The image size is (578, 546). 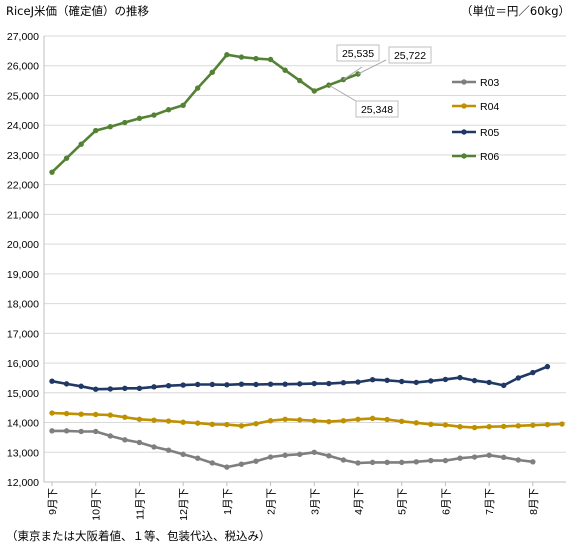 I want to click on series-line-r06, so click(x=205, y=113).